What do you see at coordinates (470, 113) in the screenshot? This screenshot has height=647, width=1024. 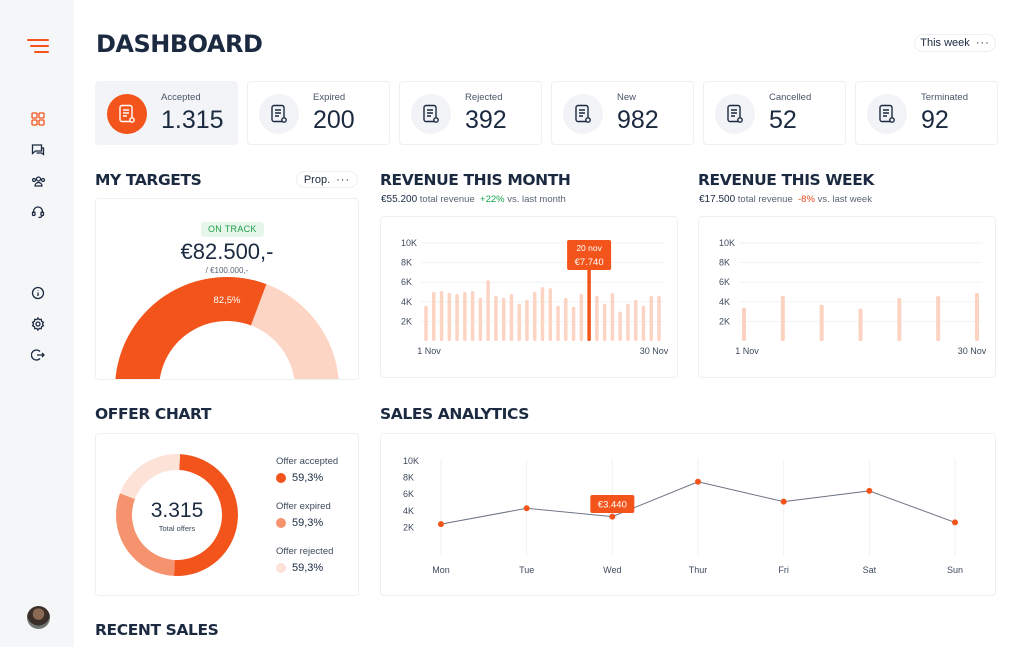 I see `stat-card-rejected: Rejected 392` at bounding box center [470, 113].